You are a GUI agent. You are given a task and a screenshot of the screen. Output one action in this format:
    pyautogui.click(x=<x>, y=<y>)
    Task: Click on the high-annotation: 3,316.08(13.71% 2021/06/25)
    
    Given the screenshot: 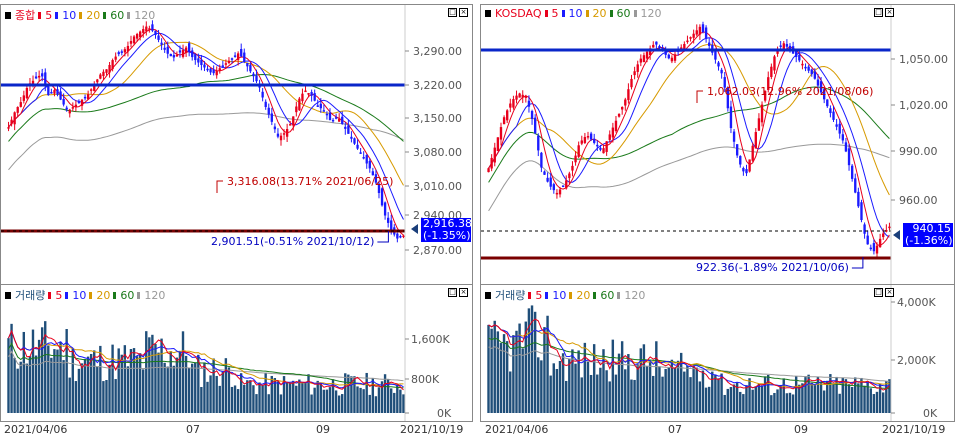 What is the action you would take?
    pyautogui.click(x=310, y=181)
    